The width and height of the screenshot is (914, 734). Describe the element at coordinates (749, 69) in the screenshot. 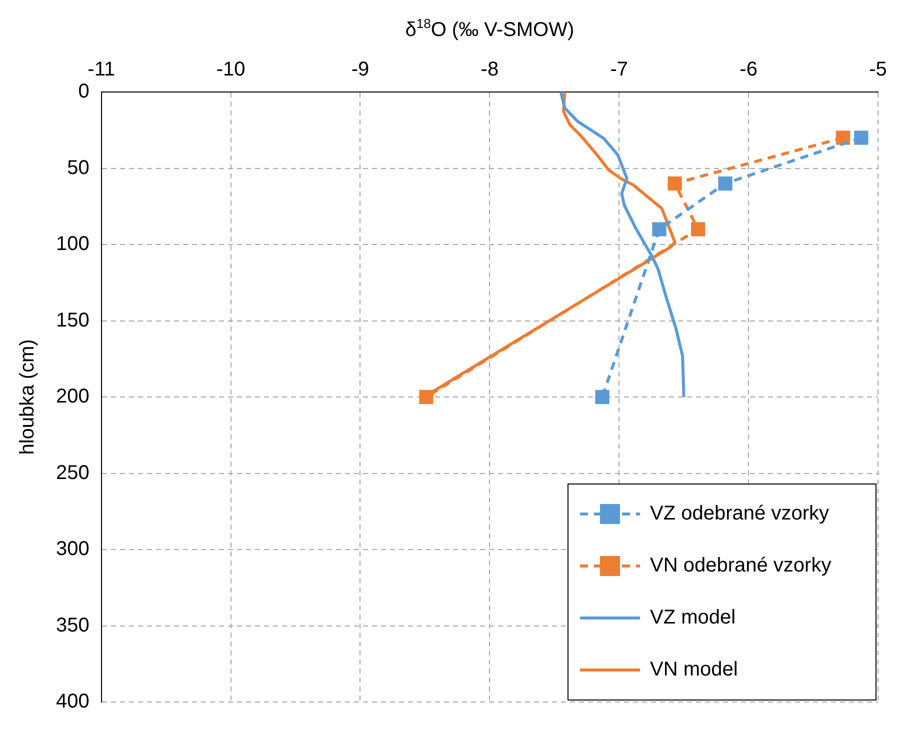

I see `x-tick-label: -6` at that location.